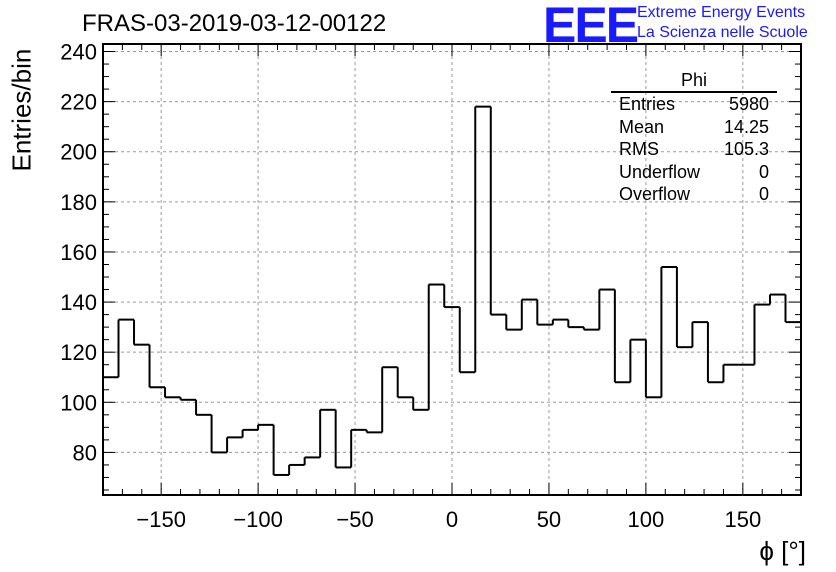 This screenshot has width=836, height=572. What do you see at coordinates (78, 152) in the screenshot?
I see `y-tick-label: 200` at bounding box center [78, 152].